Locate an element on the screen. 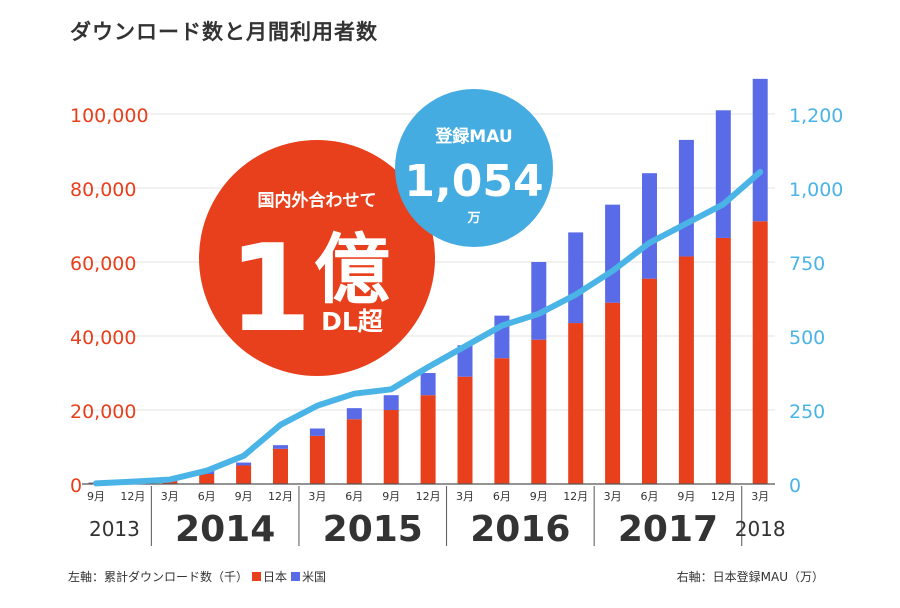 This screenshot has height=608, width=900. left-tick-label: 80,000 is located at coordinates (103, 190).